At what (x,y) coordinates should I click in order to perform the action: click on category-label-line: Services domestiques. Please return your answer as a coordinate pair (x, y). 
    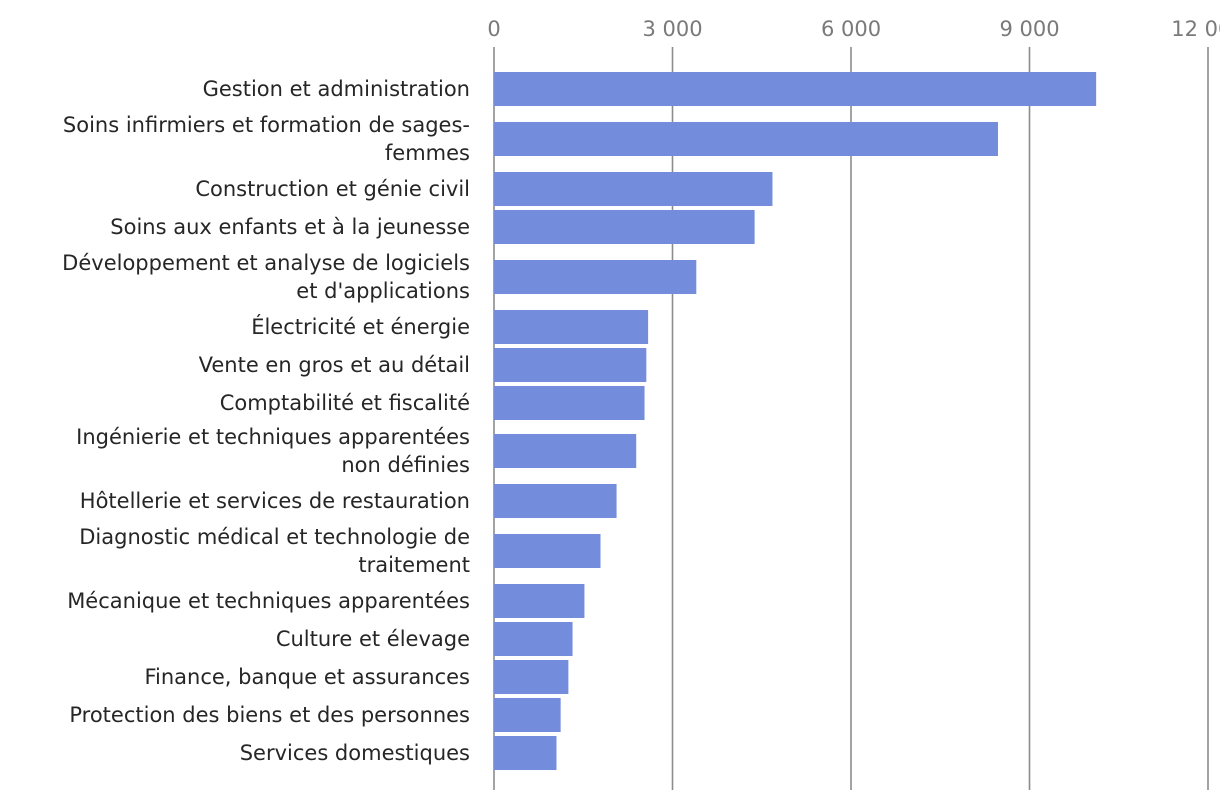
    Looking at the image, I should click on (355, 753).